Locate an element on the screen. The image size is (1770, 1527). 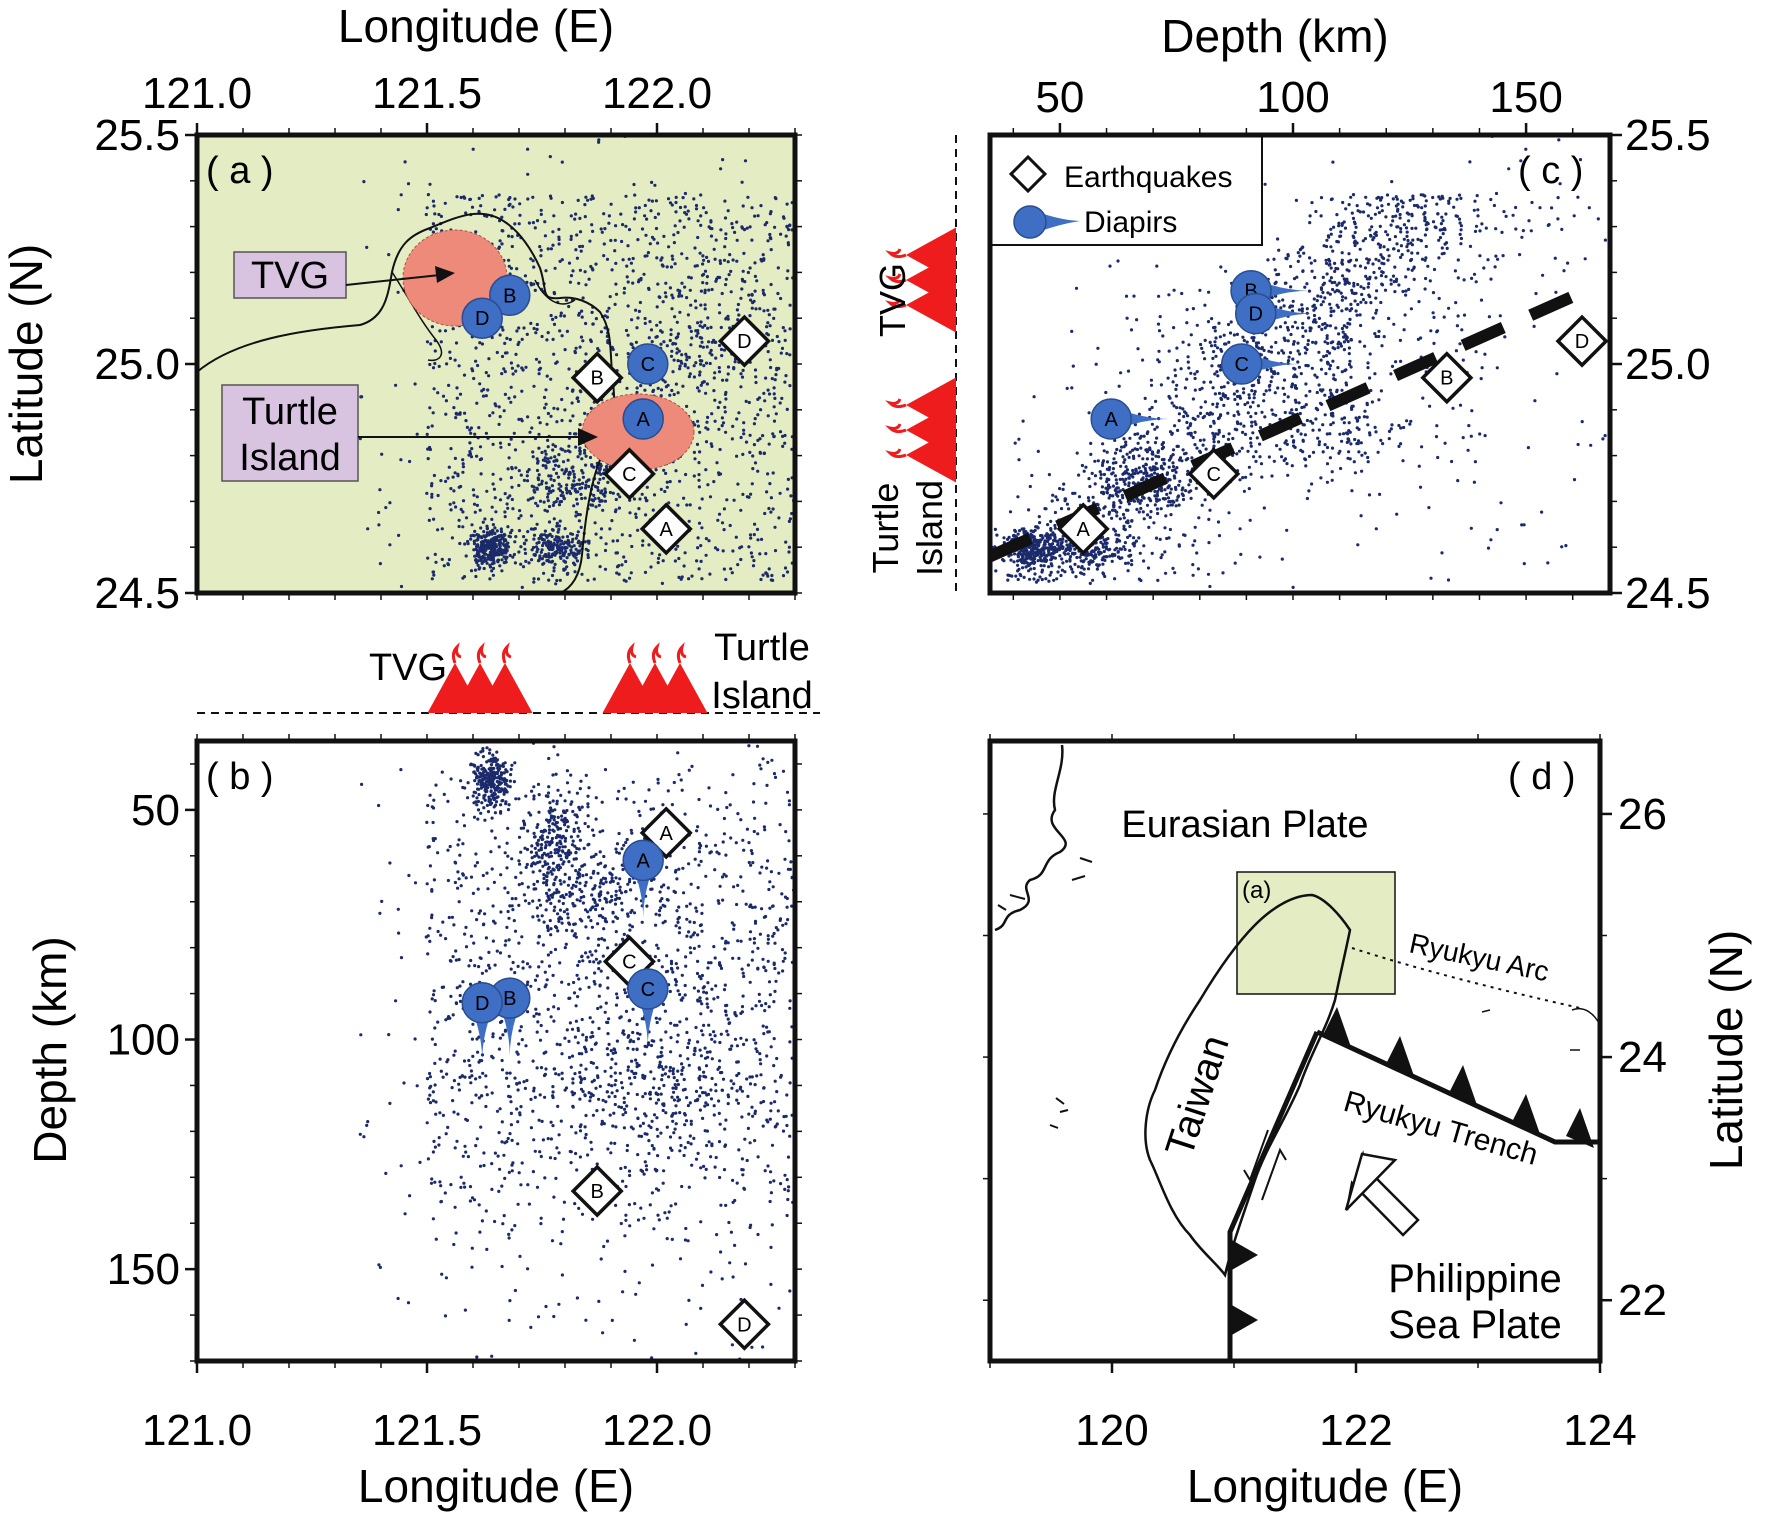
diapir-marker-label: D is located at coordinates (482, 319).